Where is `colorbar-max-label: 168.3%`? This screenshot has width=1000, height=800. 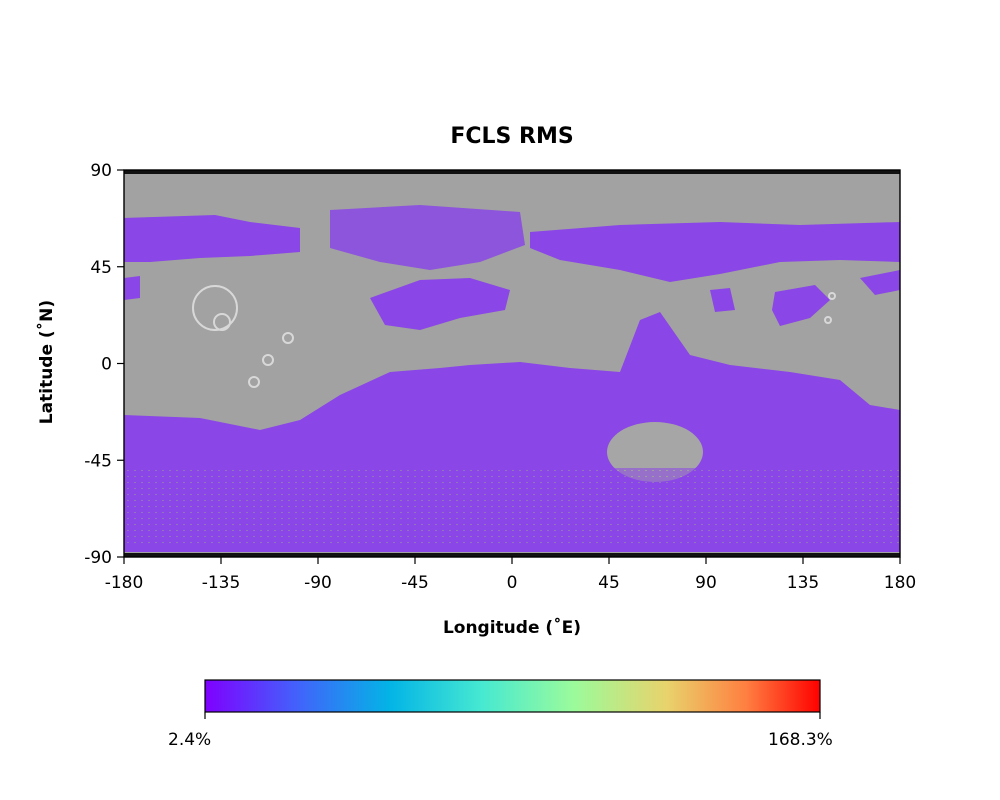
colorbar-max-label: 168.3% is located at coordinates (800, 740).